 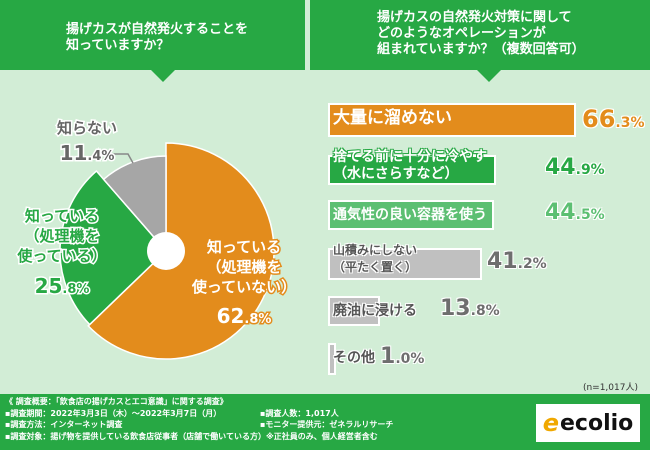 What do you see at coordinates (375, 259) in the screenshot?
I see `bar-label: 山積みにしない （平たく置く）` at bounding box center [375, 259].